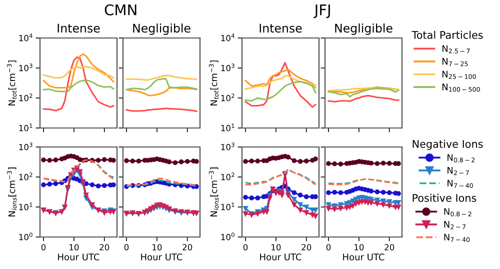  I want to click on legend-label: N$_{25−100}$, so click(459, 74).